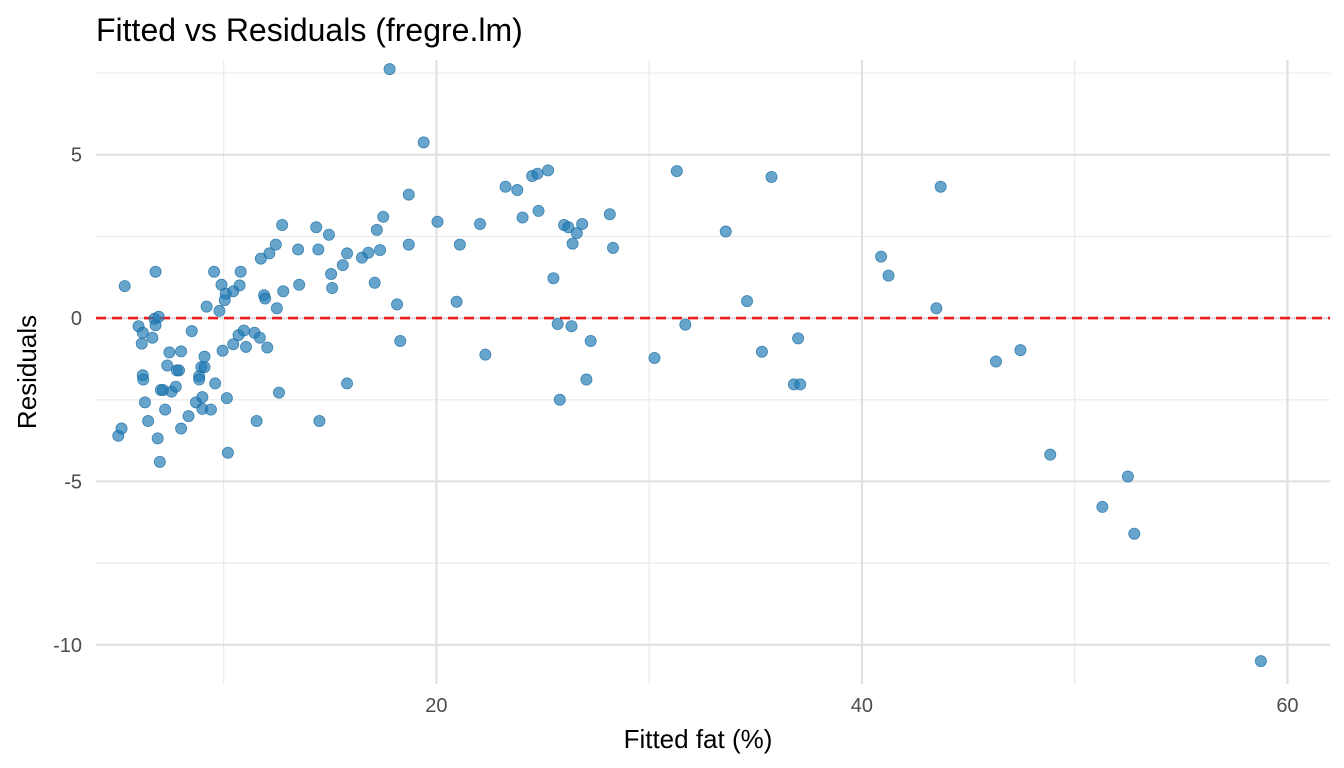 This screenshot has width=1344, height=768. I want to click on x-tick-labels: 20 40 60, so click(861, 706).